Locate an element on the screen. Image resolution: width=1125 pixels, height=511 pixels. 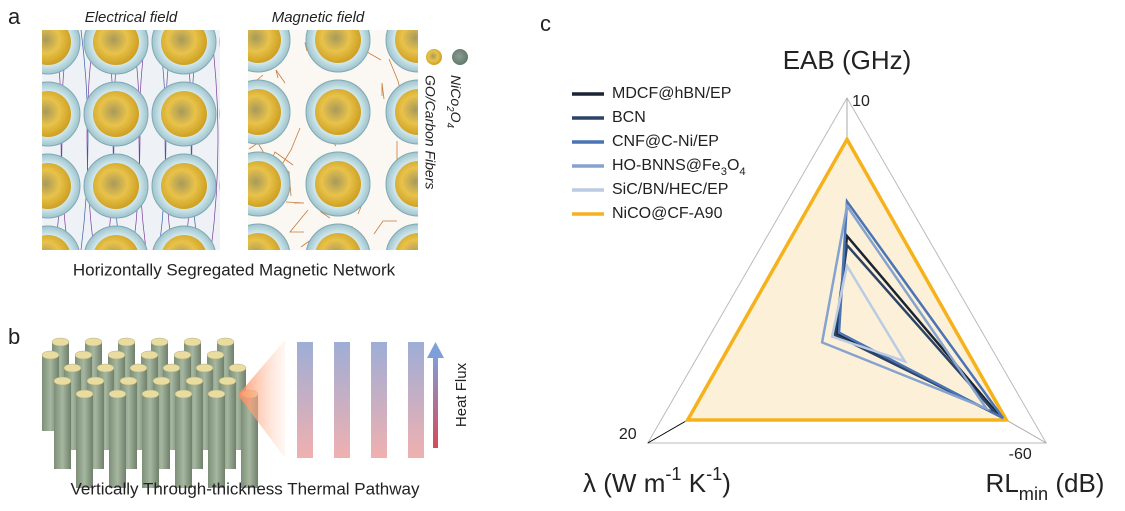
text-run: λ (W m is located at coordinates (624, 483).